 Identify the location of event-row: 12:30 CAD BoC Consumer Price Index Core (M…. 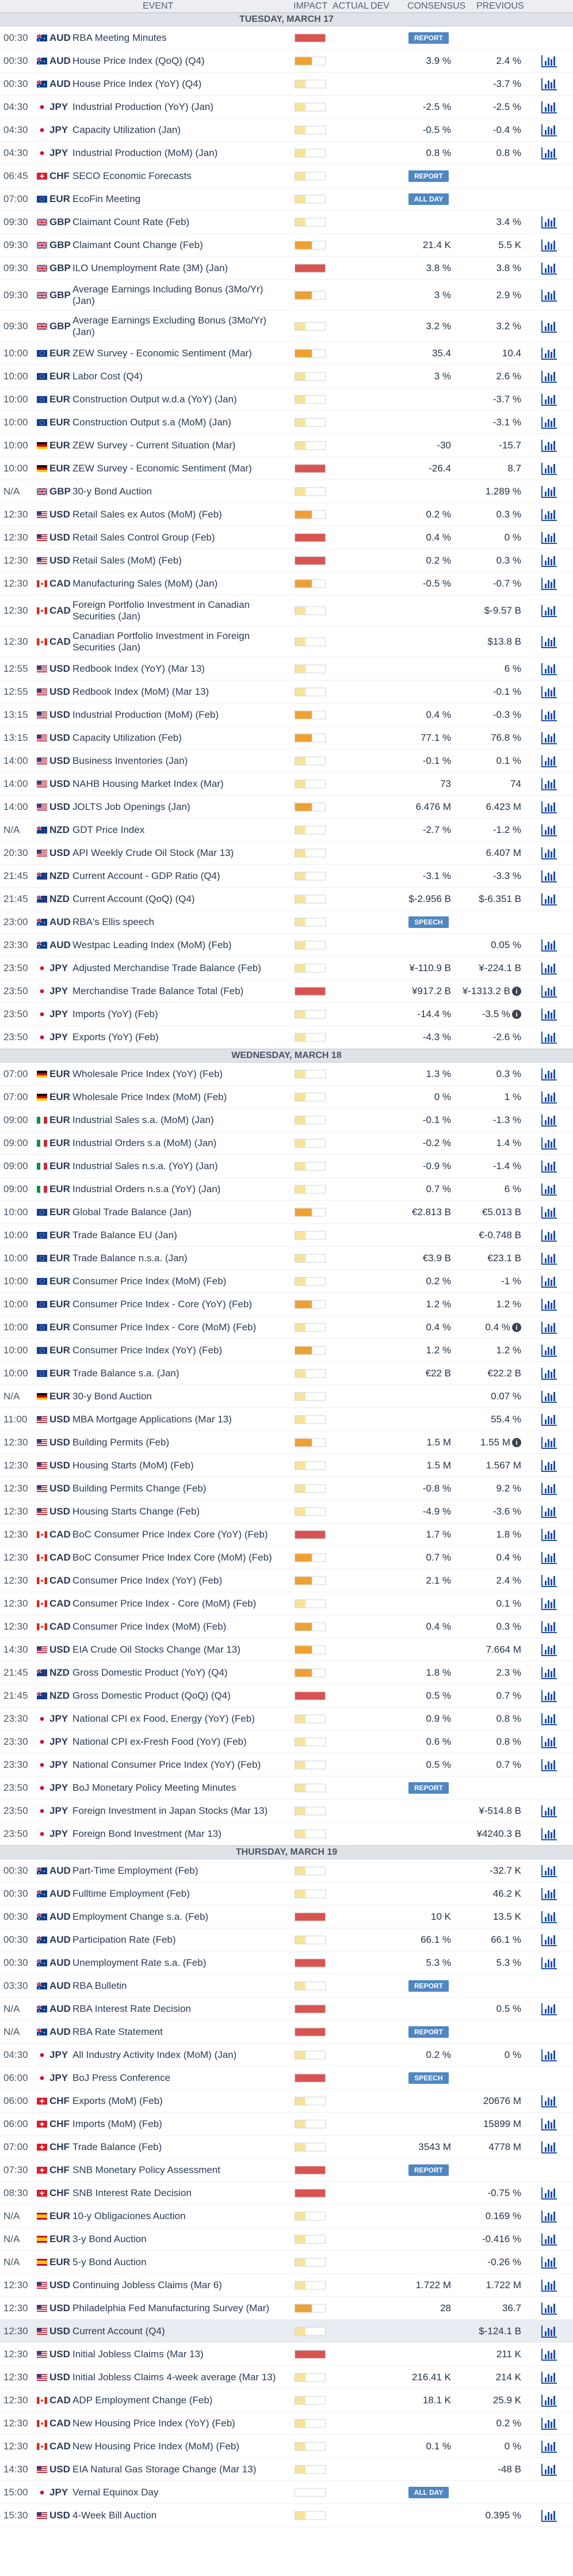
(286, 1557).